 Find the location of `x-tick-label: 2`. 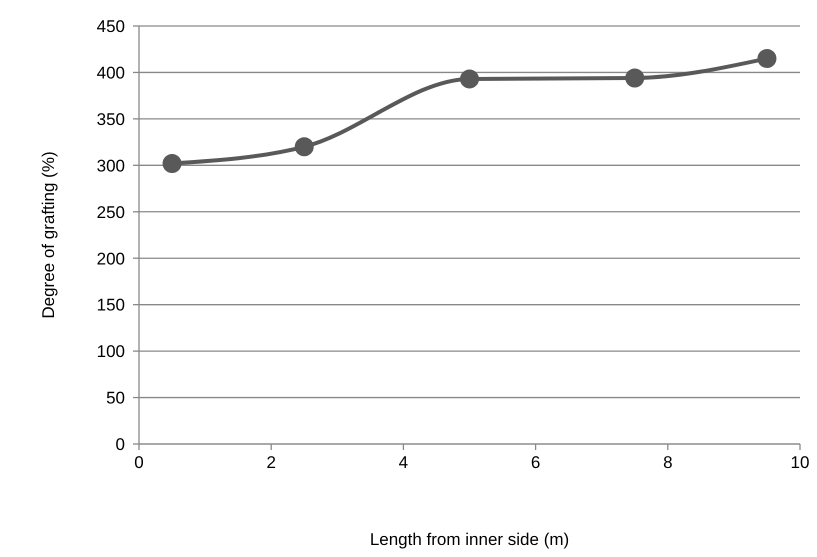

x-tick-label: 2 is located at coordinates (271, 462).